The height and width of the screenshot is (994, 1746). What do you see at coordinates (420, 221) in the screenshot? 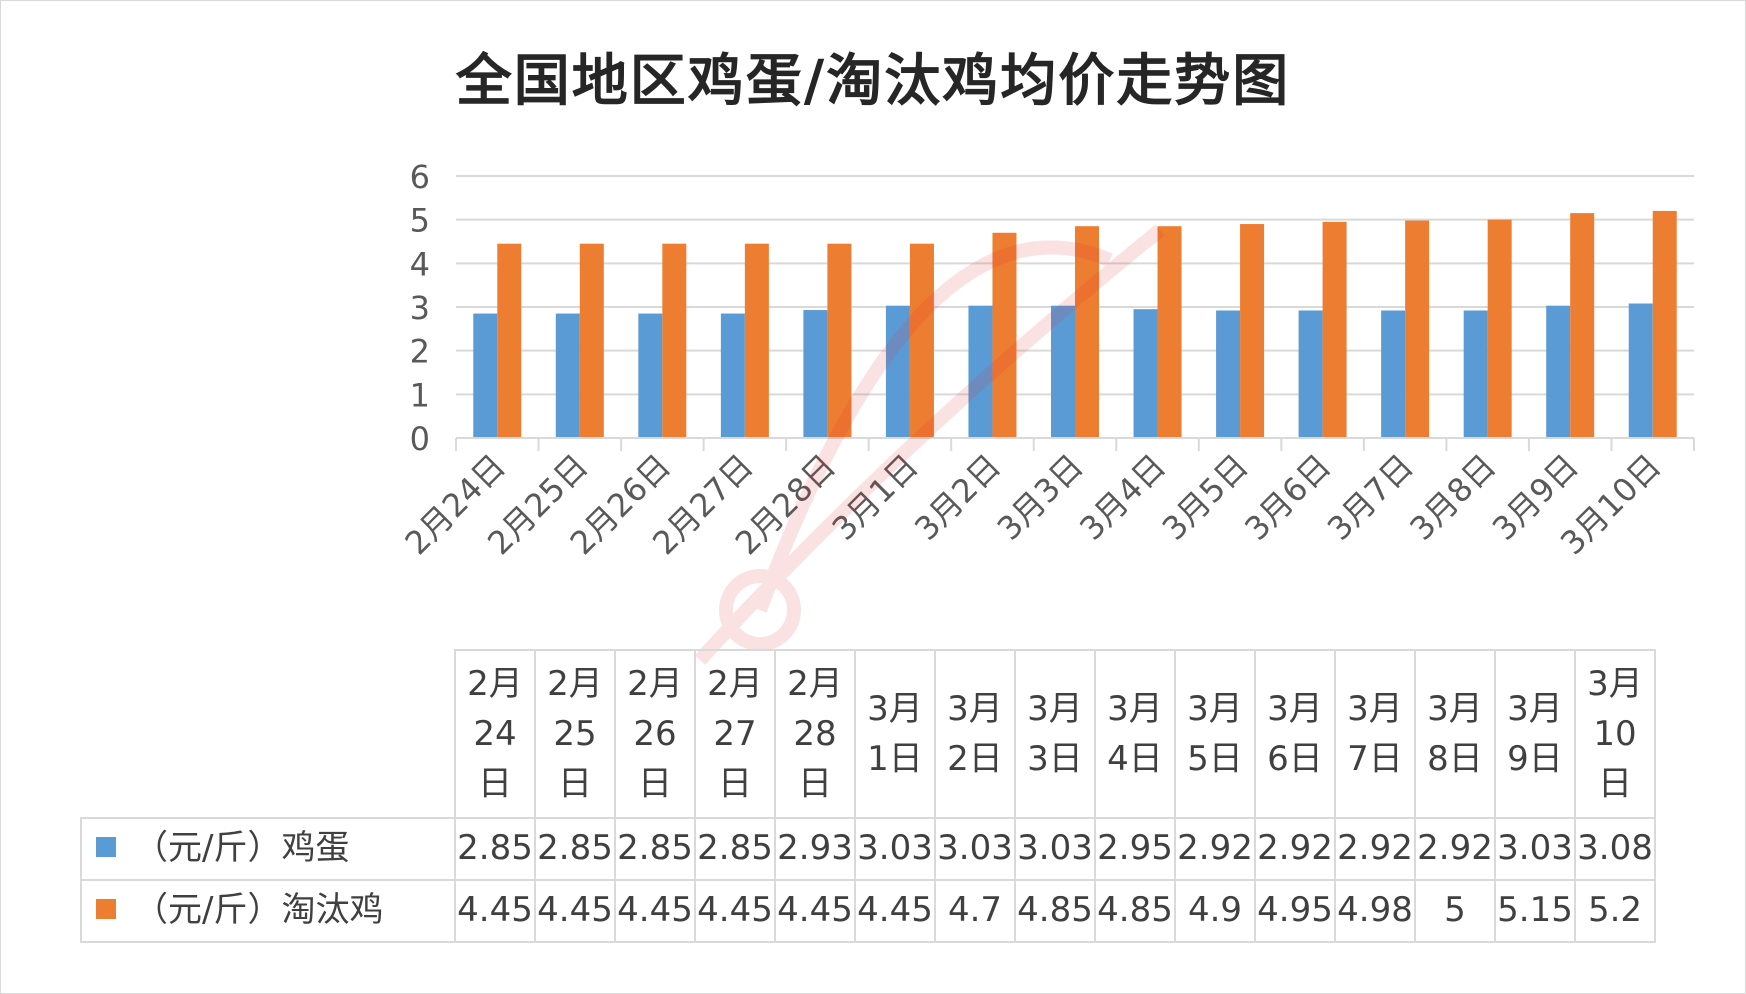
I see `y-tick-label: 5` at bounding box center [420, 221].